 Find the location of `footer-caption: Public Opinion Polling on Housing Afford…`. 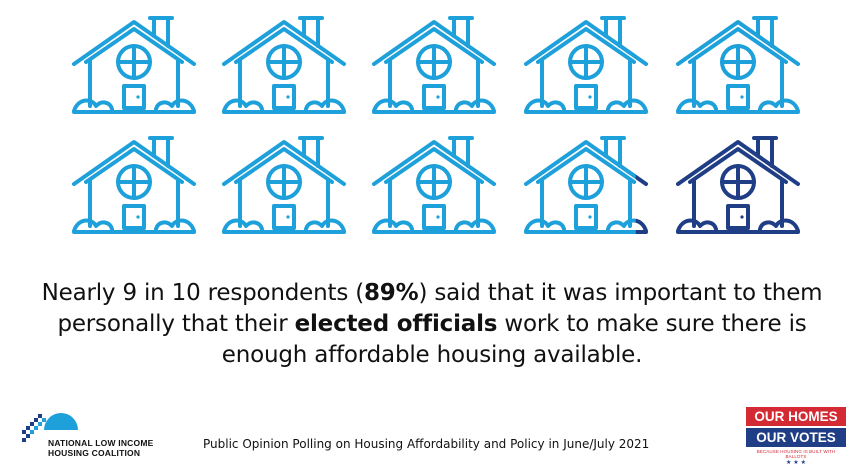

footer-caption: Public Opinion Polling on Housing Afford… is located at coordinates (426, 444).